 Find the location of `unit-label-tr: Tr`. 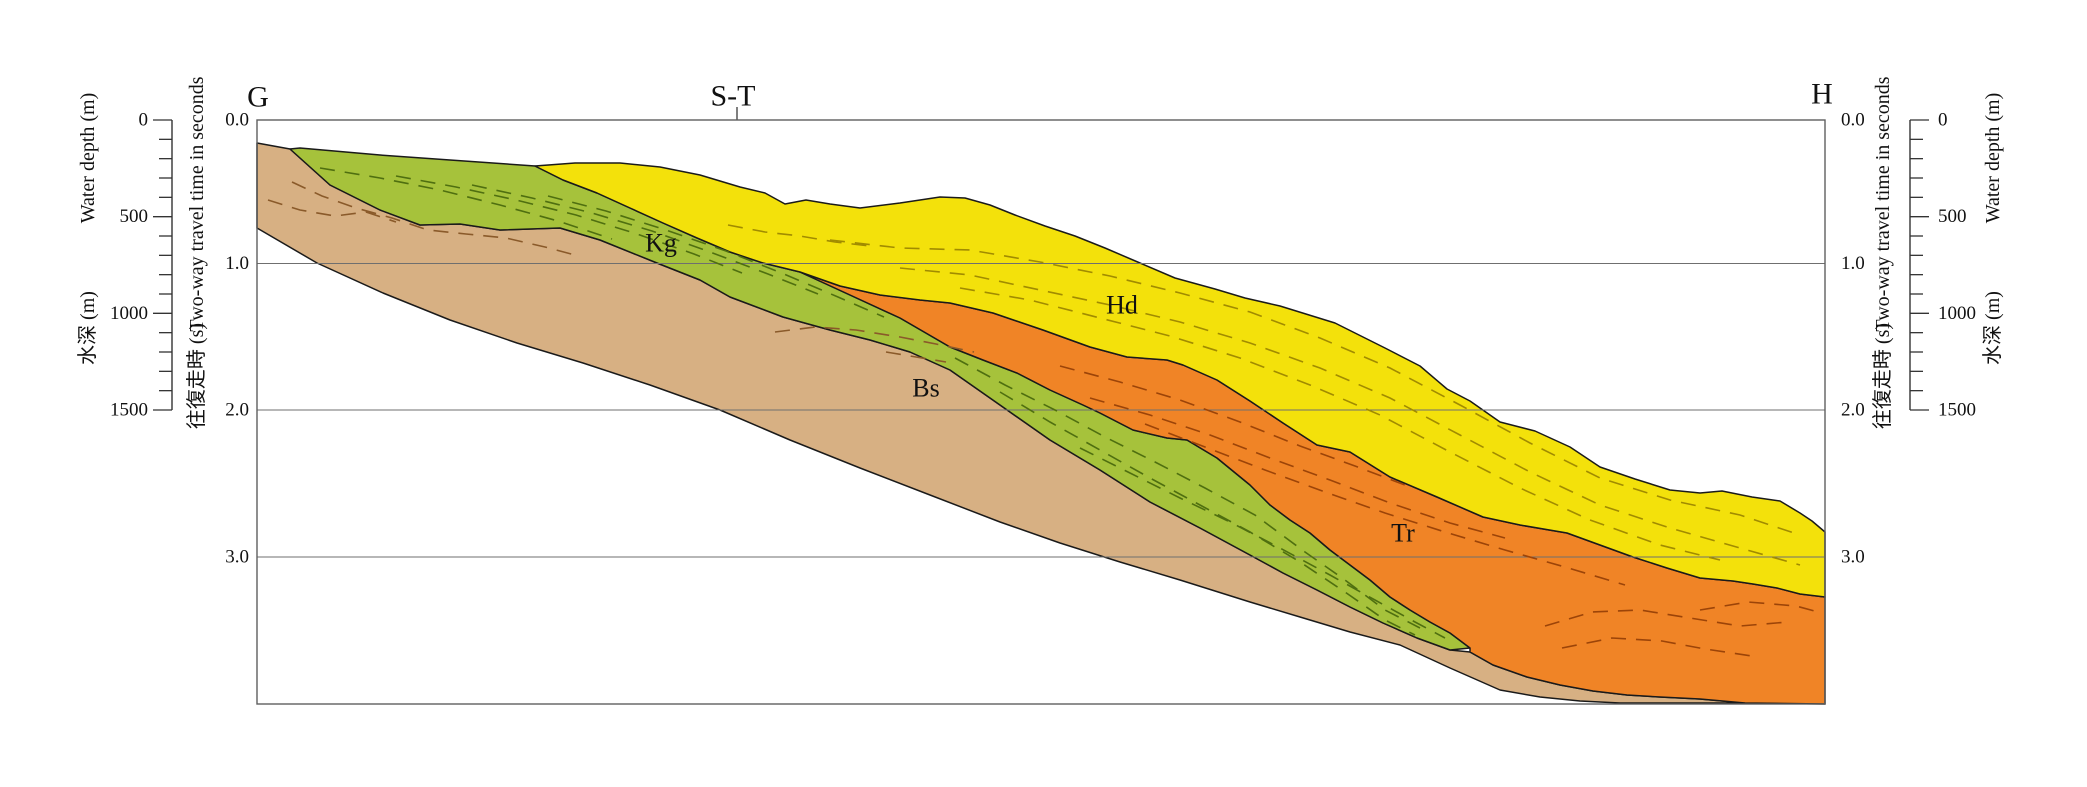

unit-label-tr: Tr is located at coordinates (1403, 533).